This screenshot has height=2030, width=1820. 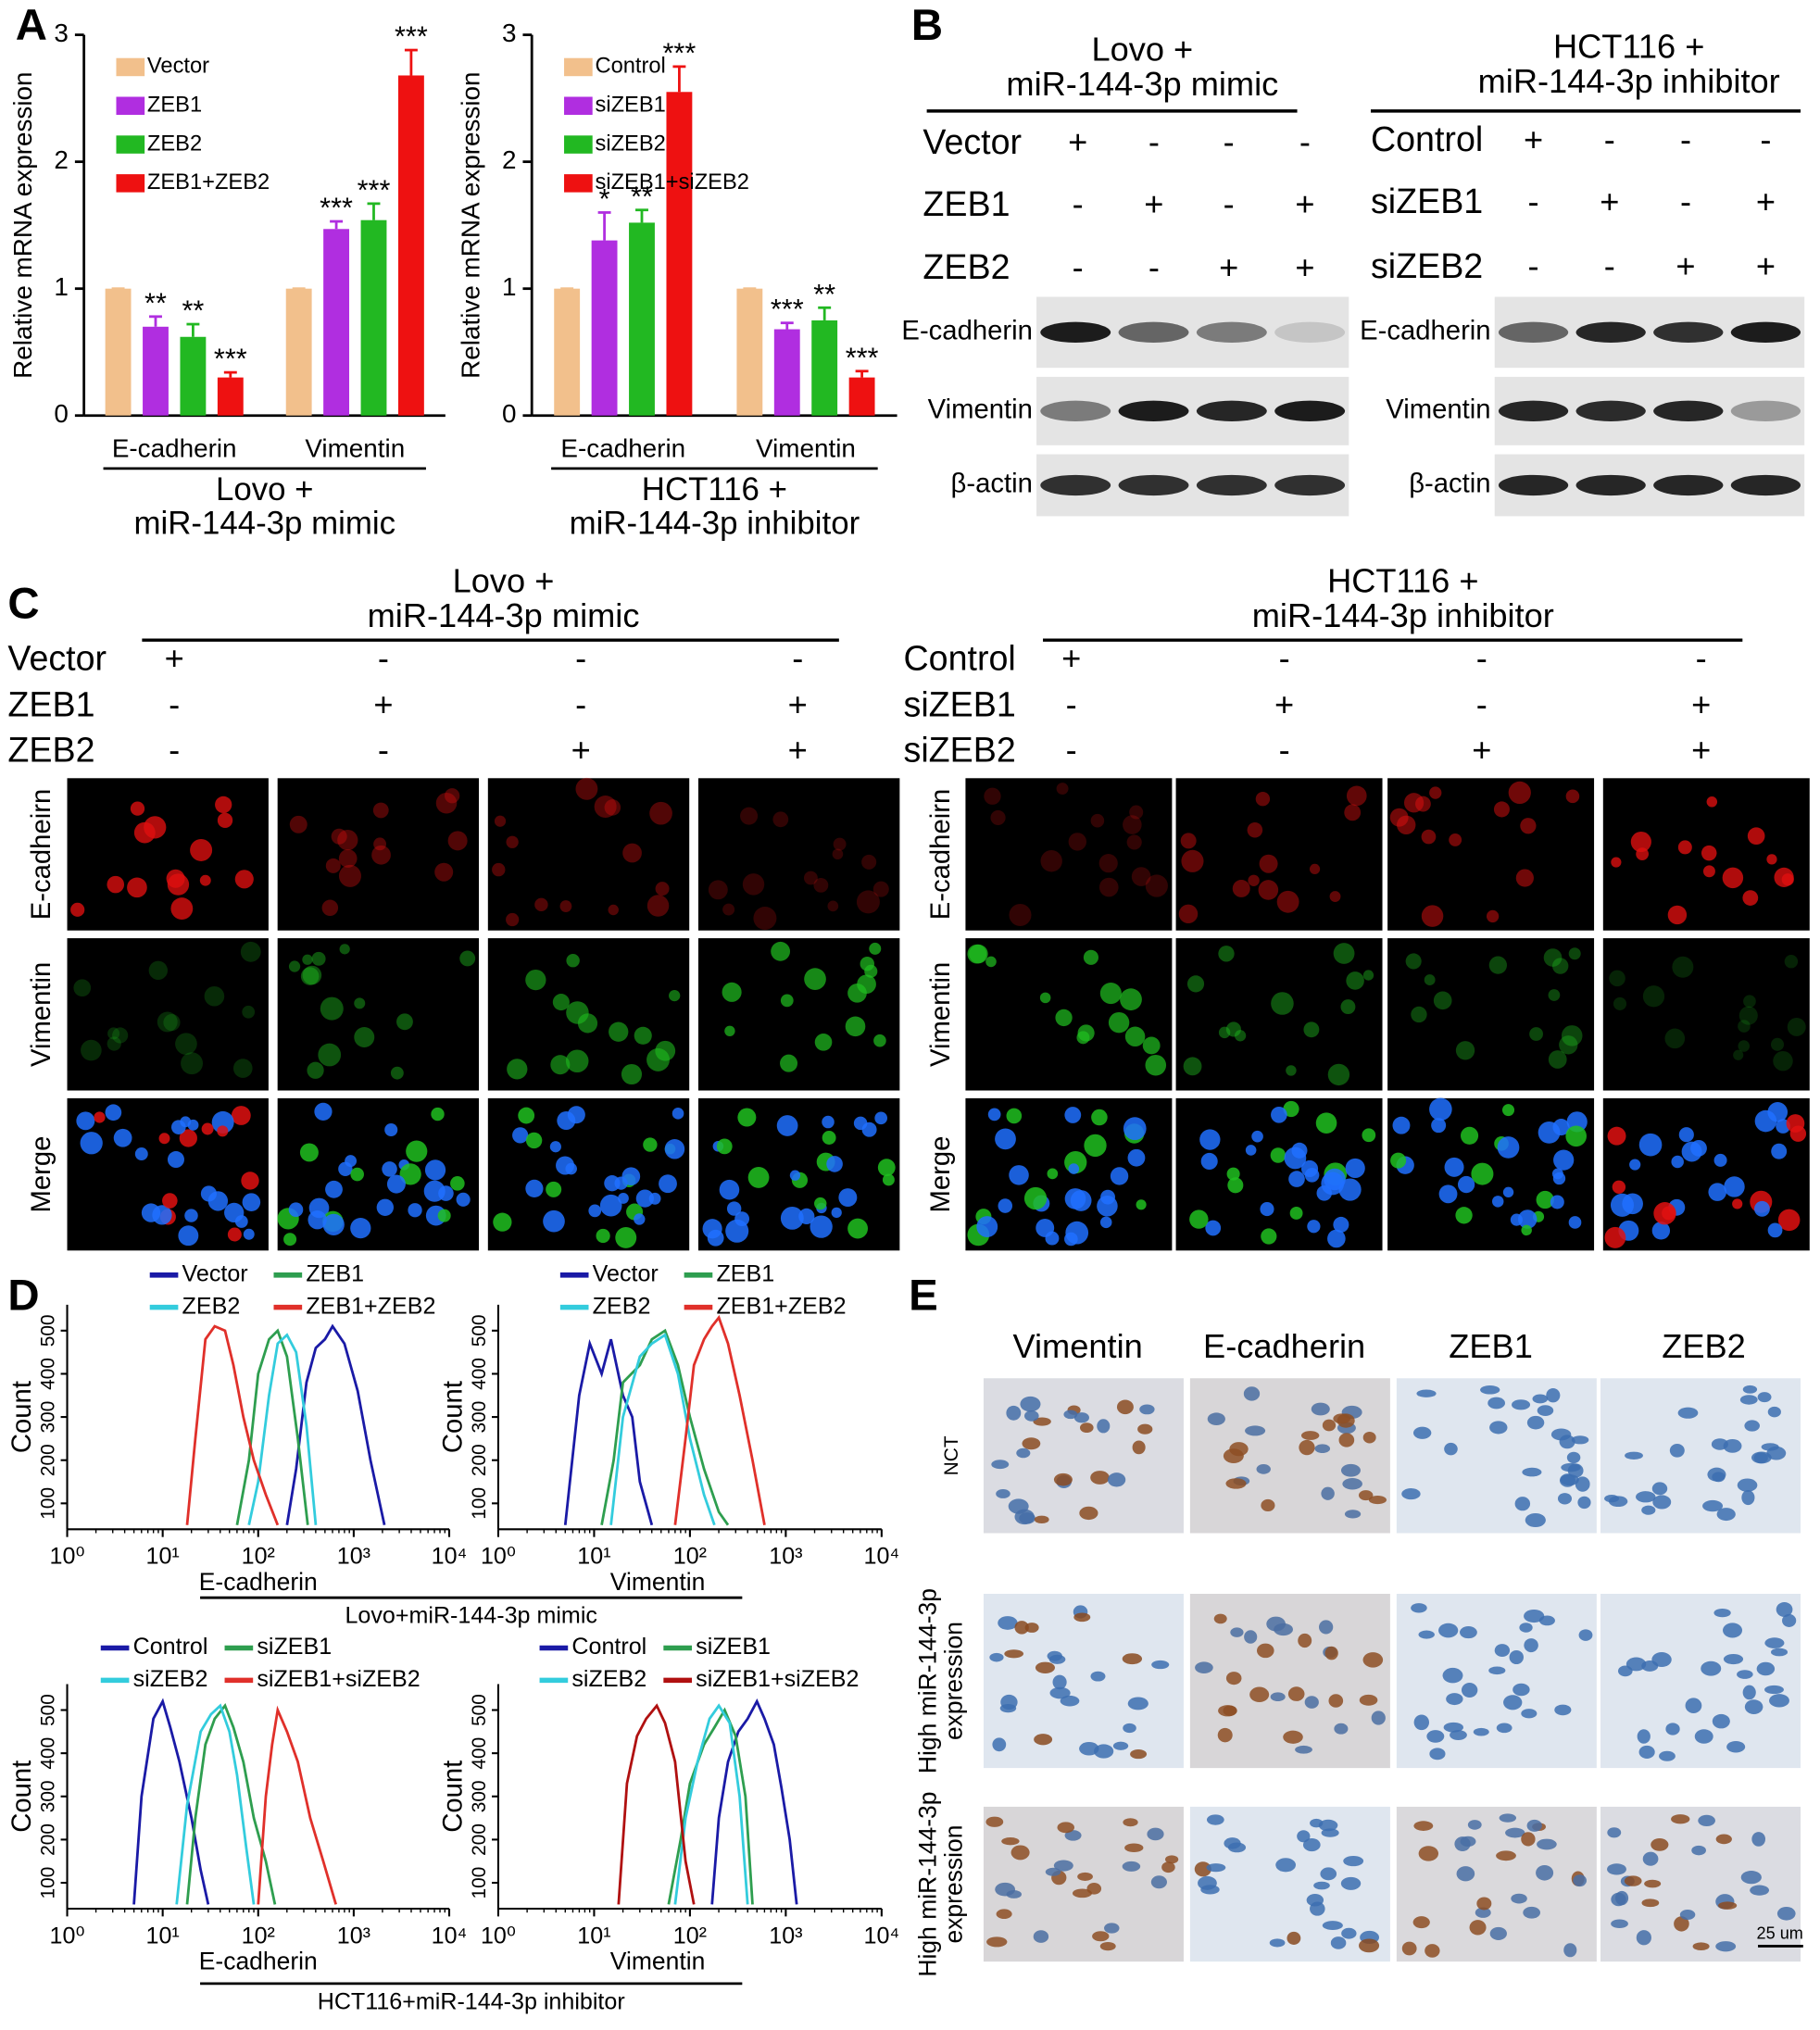 What do you see at coordinates (1425, 331) in the screenshot?
I see `blot-label: E-cadherin` at bounding box center [1425, 331].